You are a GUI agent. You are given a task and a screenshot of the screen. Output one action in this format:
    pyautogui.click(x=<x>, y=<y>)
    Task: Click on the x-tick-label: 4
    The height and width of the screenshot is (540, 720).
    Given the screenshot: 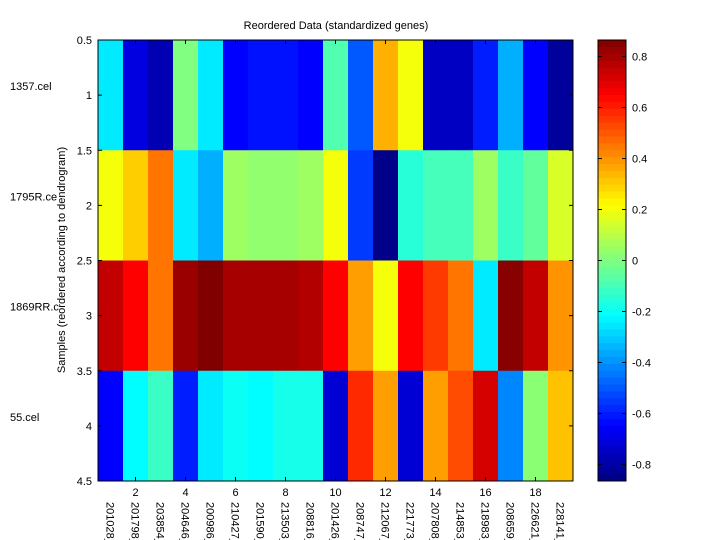 What is the action you would take?
    pyautogui.click(x=185, y=493)
    